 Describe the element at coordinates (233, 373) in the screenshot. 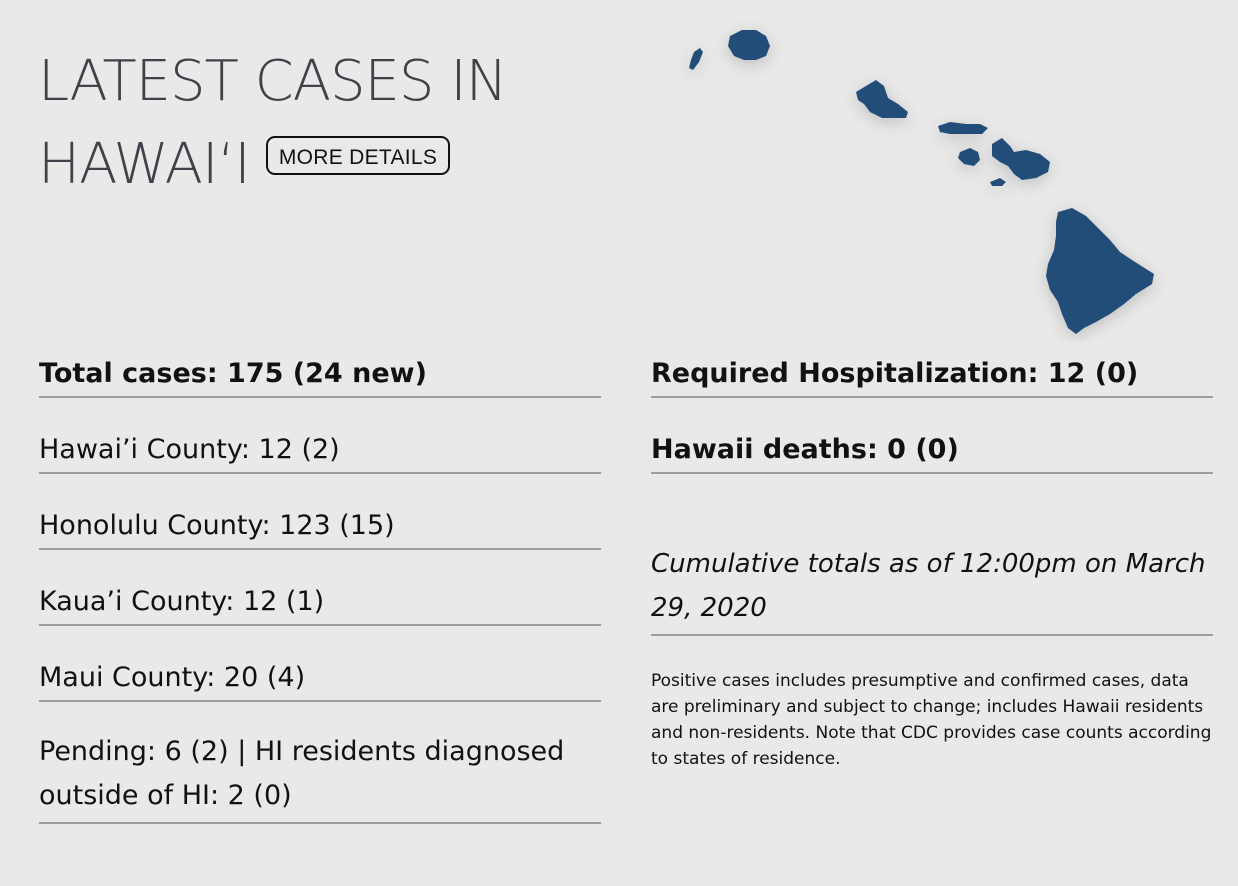

I see `total-cases: Total cases: 175 (24 new)` at that location.